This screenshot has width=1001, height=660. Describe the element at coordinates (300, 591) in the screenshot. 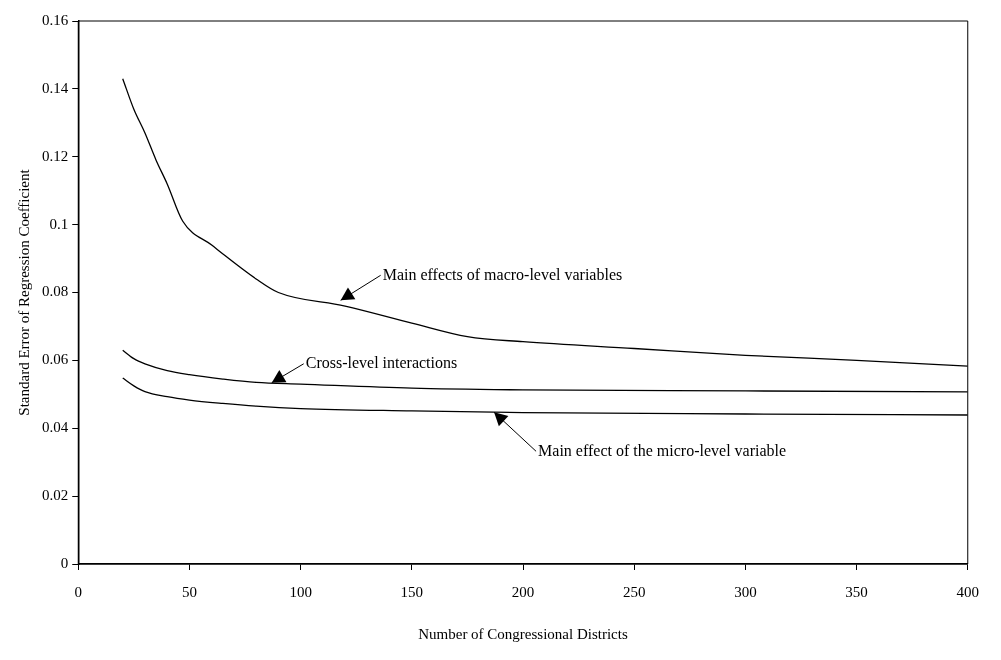

I see `x-tick-label: 100` at that location.